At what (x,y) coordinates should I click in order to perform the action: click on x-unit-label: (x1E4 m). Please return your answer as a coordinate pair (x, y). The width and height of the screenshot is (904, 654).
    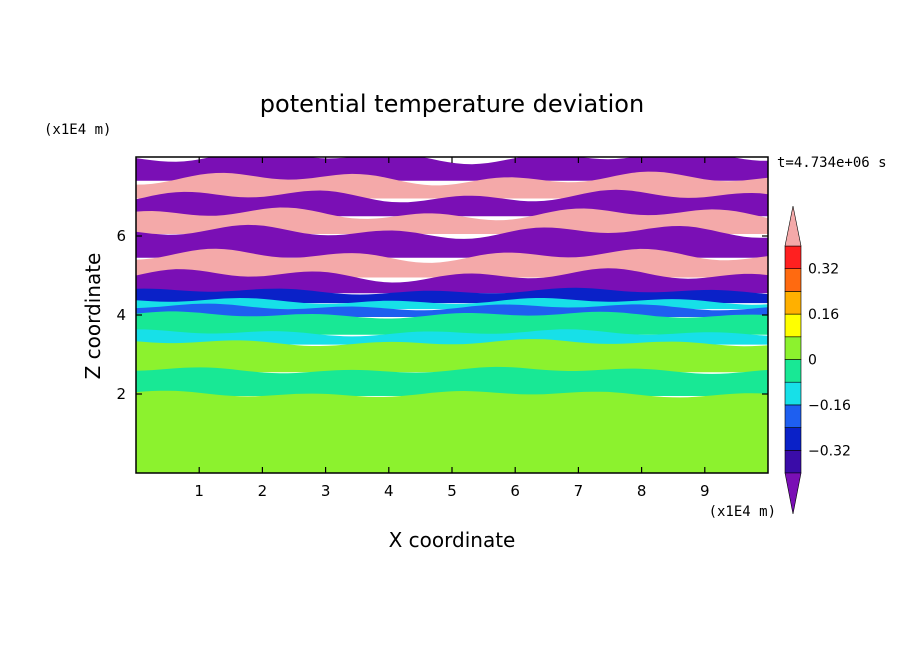
    Looking at the image, I should click on (742, 512).